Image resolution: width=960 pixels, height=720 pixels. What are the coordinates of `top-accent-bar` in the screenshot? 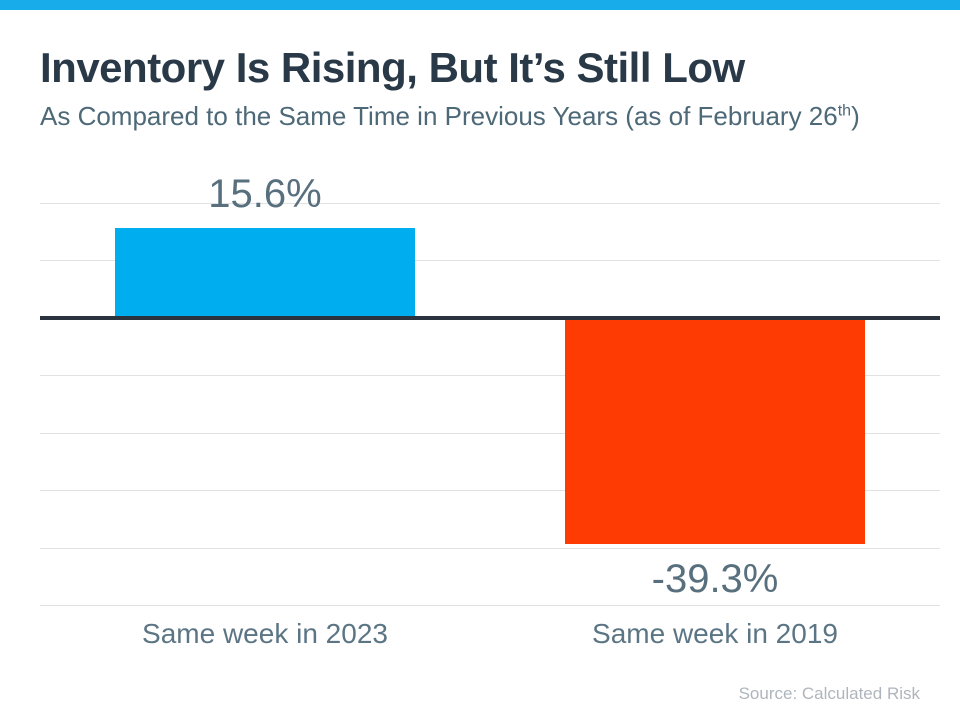 It's located at (480, 5).